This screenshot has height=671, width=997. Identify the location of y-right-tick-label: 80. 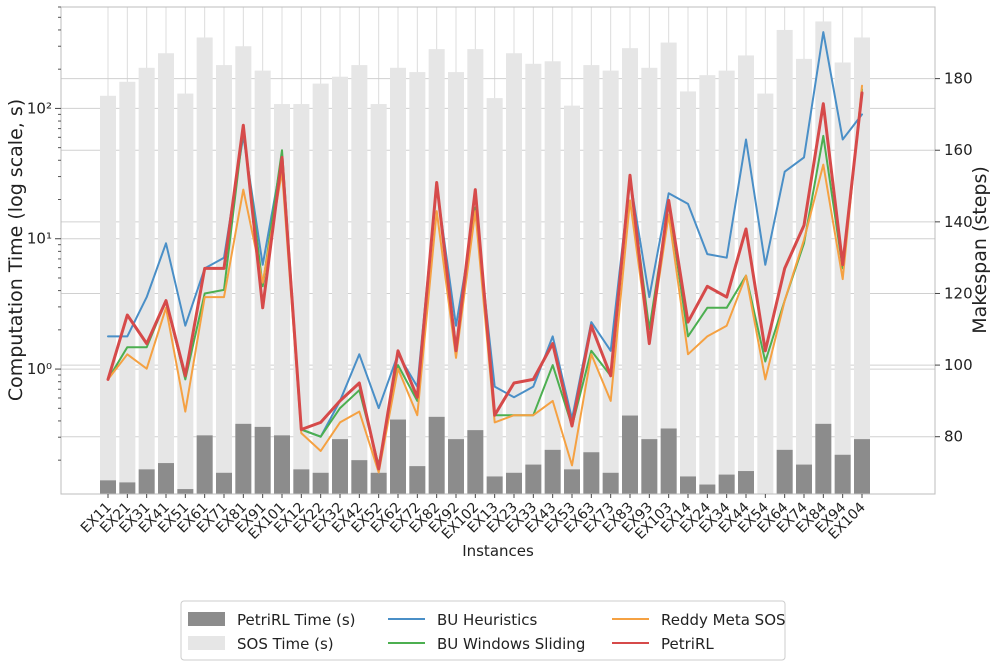
(953, 437).